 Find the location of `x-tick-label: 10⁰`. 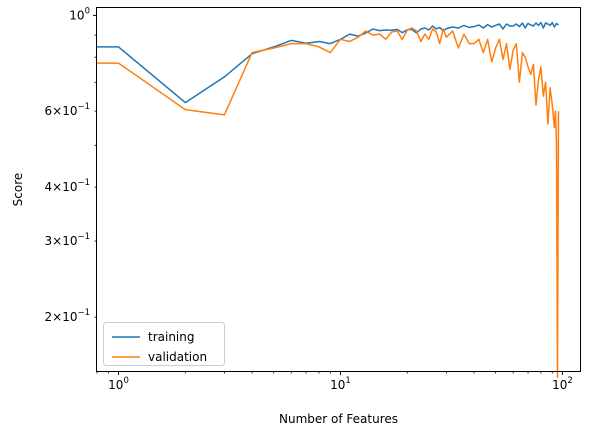

x-tick-label: 10⁰ is located at coordinates (118, 384).